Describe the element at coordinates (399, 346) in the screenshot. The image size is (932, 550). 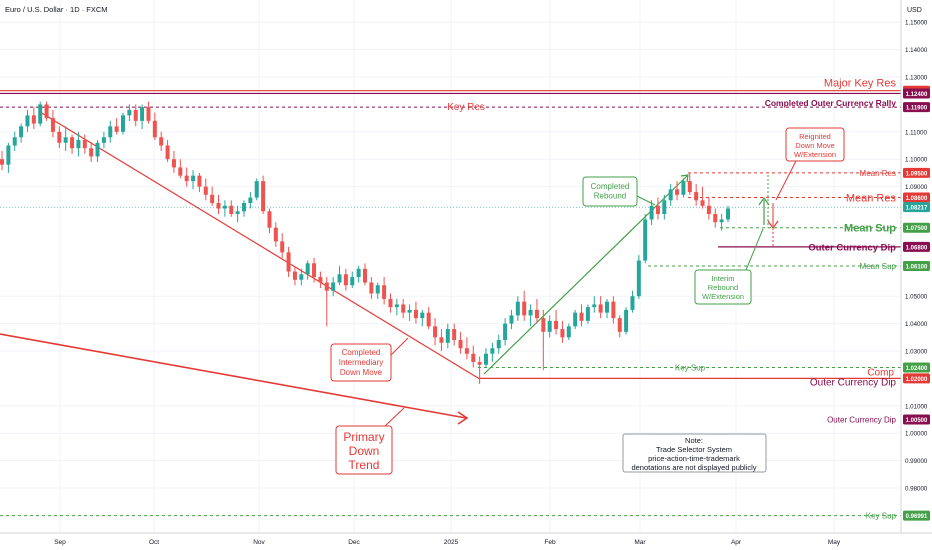
I see `intermediary-pointer` at that location.